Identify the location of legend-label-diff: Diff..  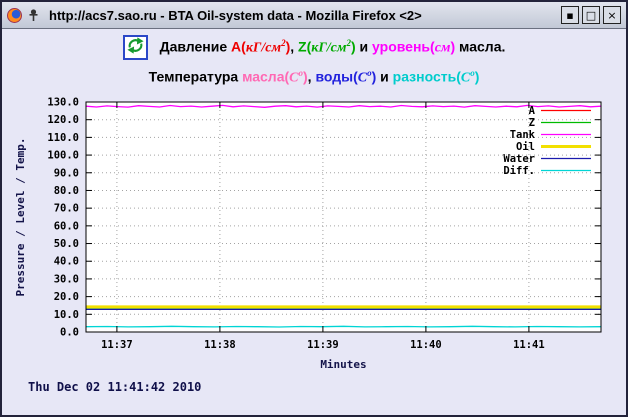
(519, 171).